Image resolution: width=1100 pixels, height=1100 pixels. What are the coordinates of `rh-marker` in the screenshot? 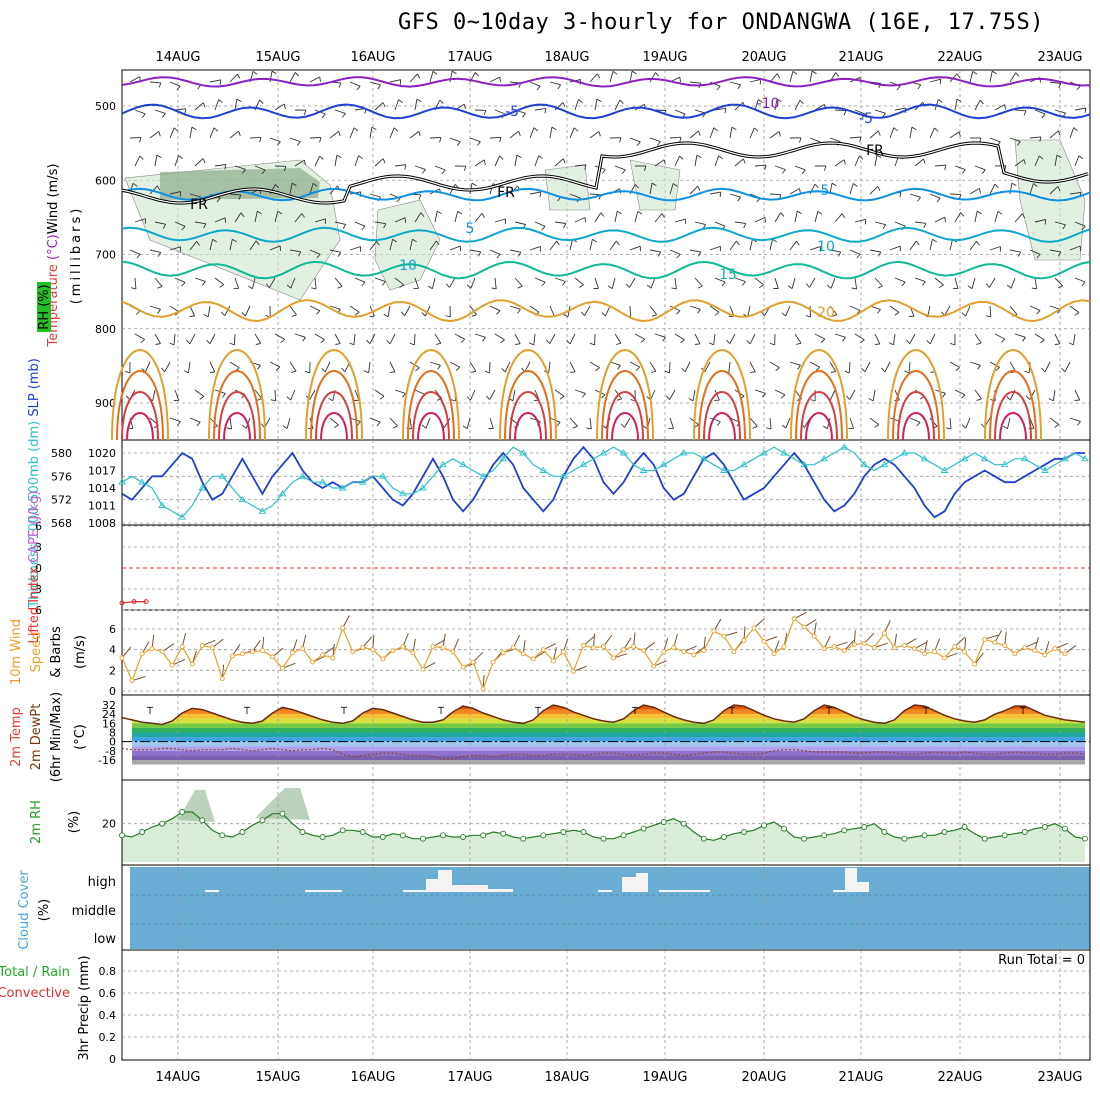 It's located at (884, 832).